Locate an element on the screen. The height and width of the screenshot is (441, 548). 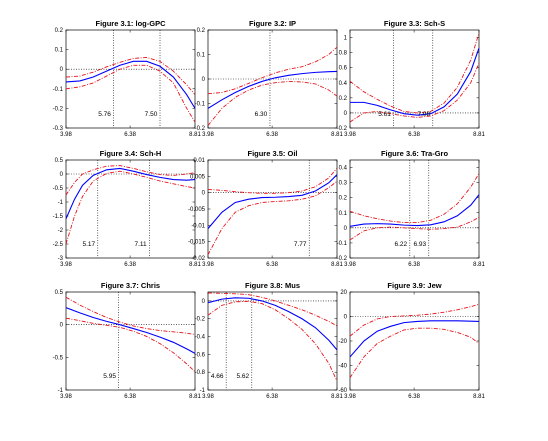
threshold-label: 7.11 is located at coordinates (141, 244).